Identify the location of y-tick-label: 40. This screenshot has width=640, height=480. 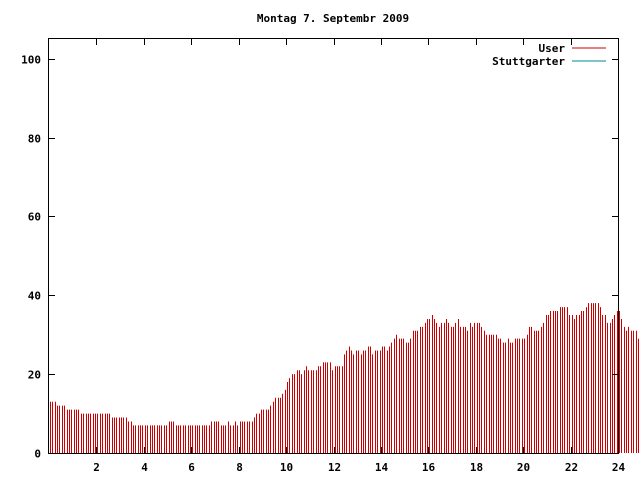
(34, 296).